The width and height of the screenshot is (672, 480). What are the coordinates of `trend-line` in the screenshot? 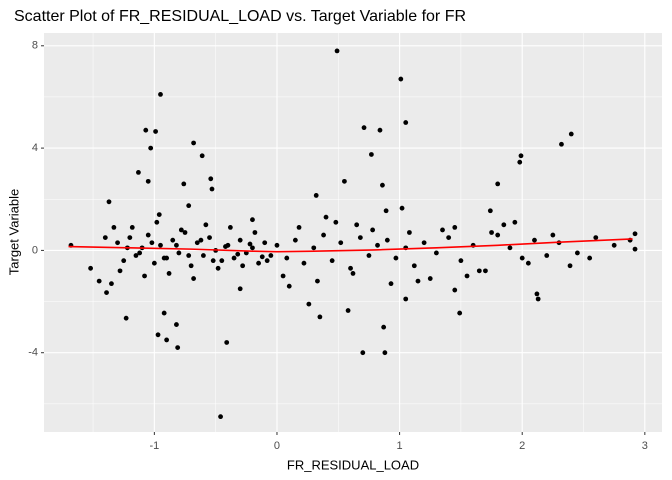 It's located at (350, 245).